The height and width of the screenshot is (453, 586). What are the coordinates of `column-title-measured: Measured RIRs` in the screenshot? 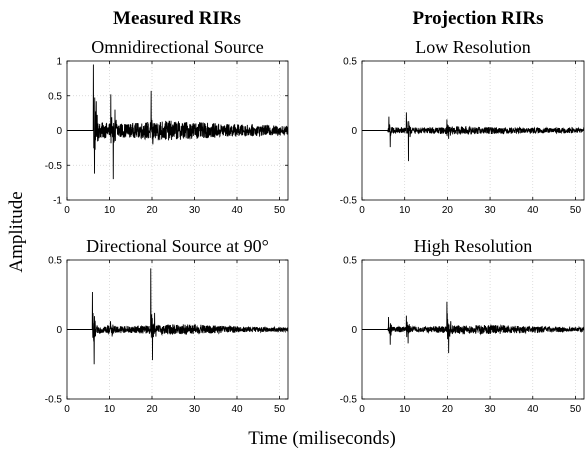 It's located at (177, 18).